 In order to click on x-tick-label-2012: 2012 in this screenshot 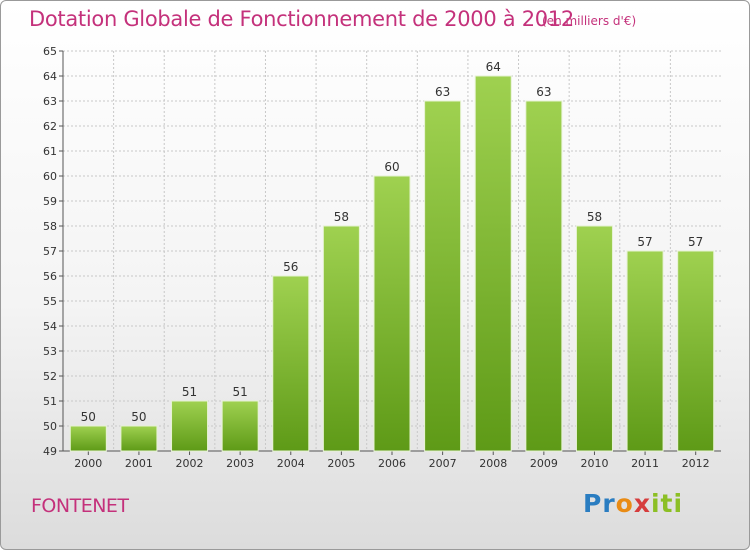, I will do `click(696, 463)`.